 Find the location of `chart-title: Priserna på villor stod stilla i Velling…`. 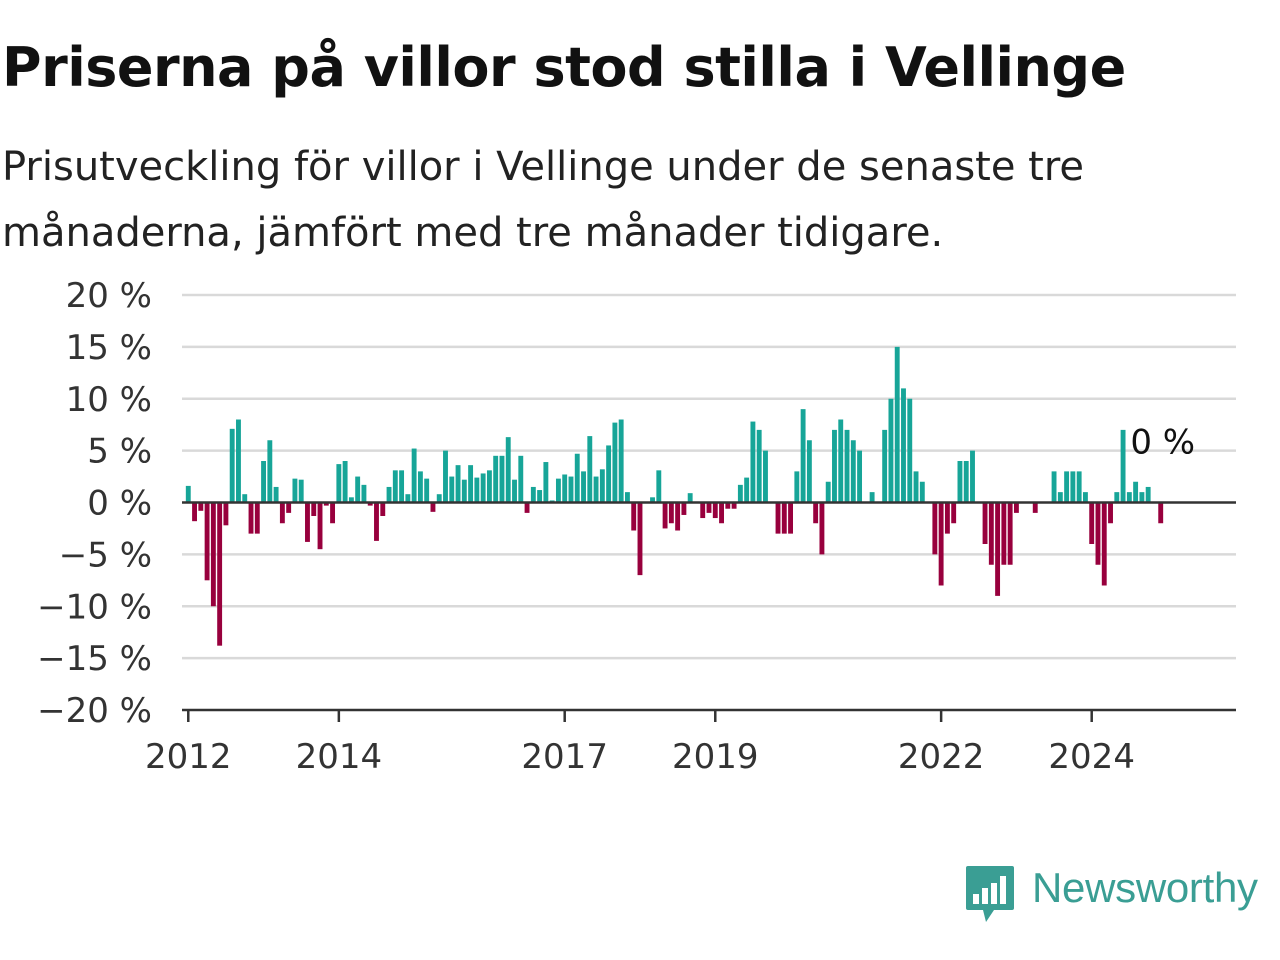

chart-title: Priserna på villor stod stilla i Velling… is located at coordinates (564, 67).